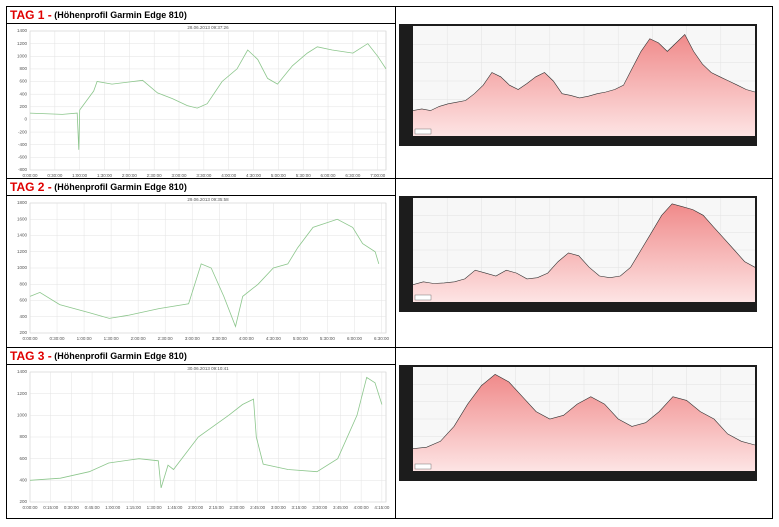 The image size is (779, 527). I want to click on y-tick-label: -200, so click(23, 131).